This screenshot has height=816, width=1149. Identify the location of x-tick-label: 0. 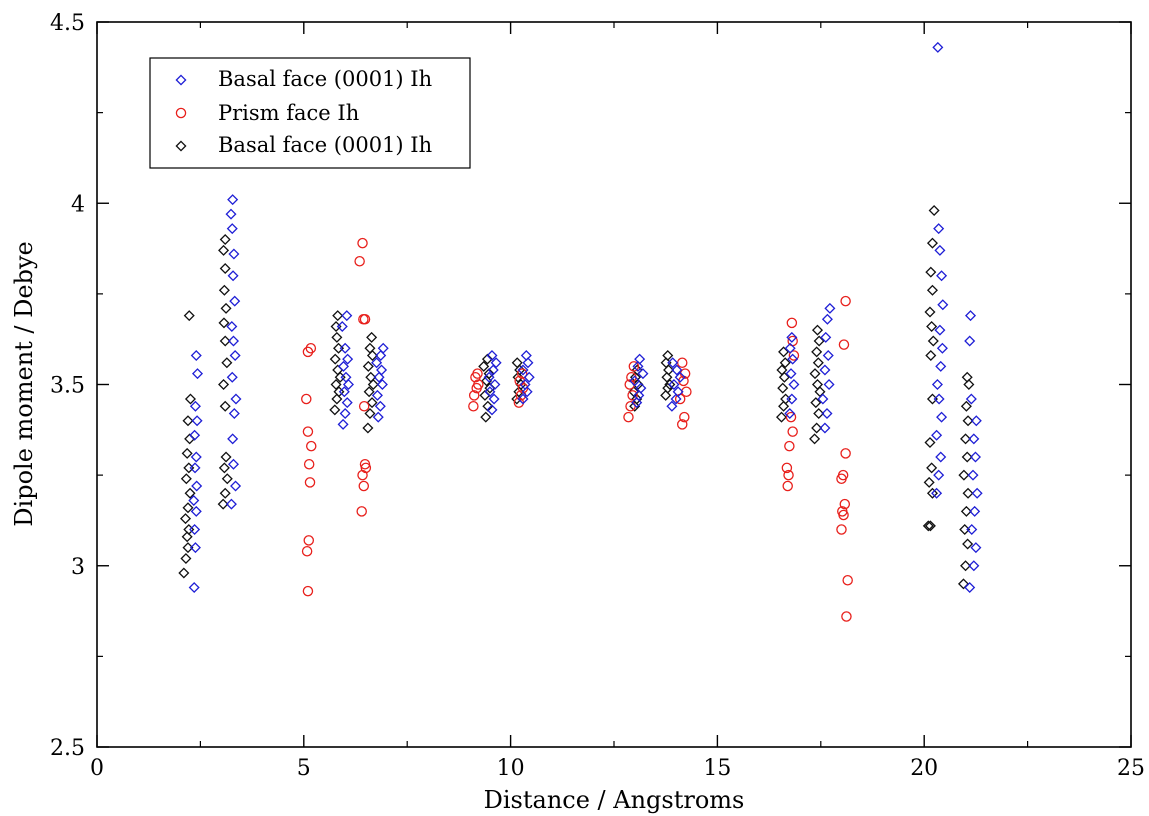
(97, 768).